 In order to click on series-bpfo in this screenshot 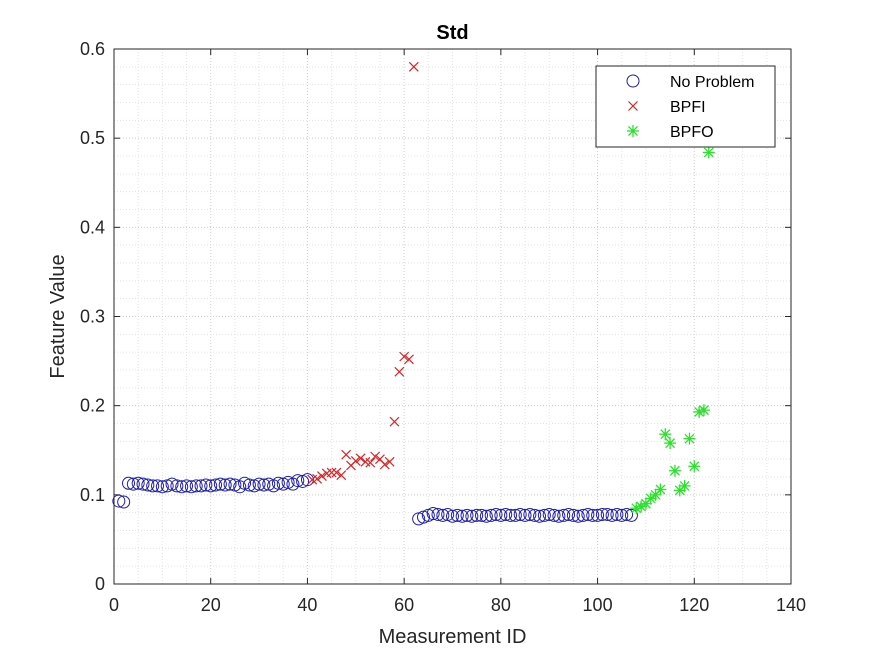, I will do `click(672, 330)`.